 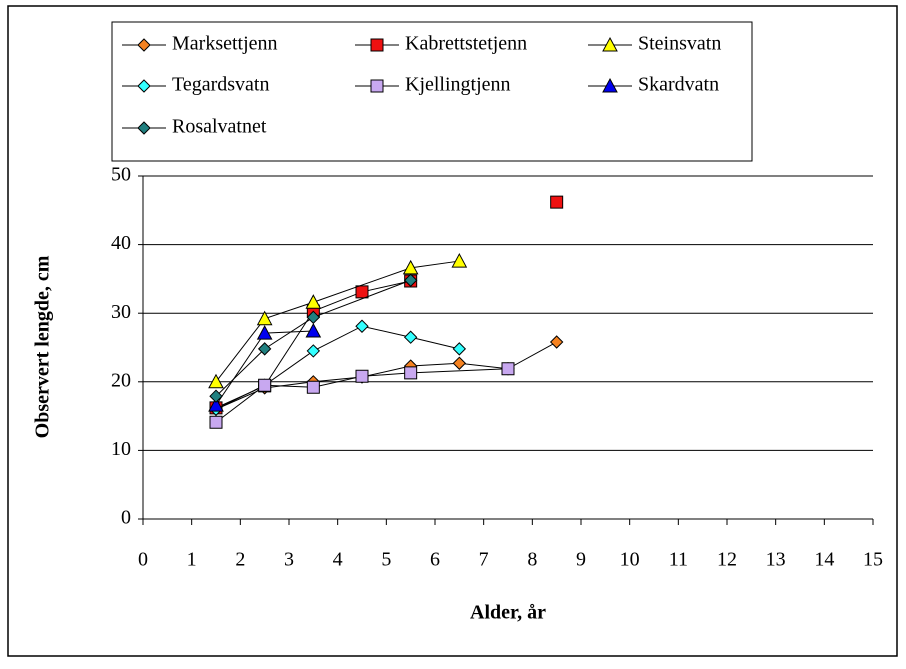 I want to click on x-tick-label: 10, so click(x=630, y=560).